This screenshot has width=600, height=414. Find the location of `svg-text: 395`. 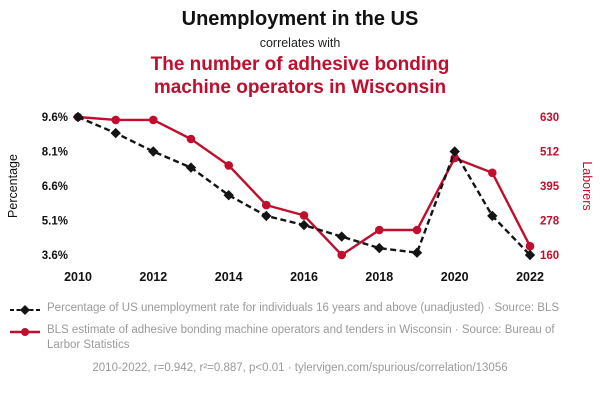

svg-text: 395 is located at coordinates (550, 187).